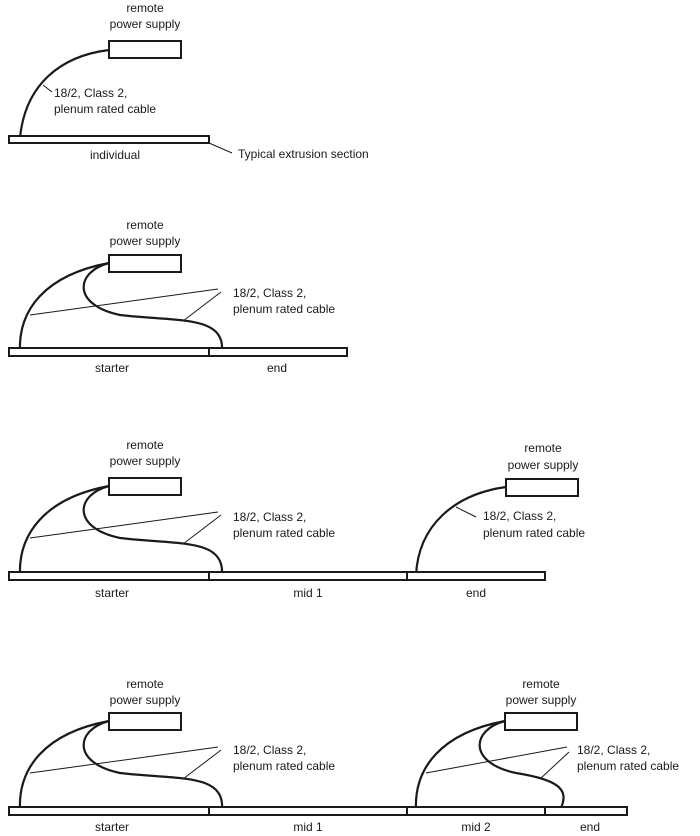 The width and height of the screenshot is (700, 836). Describe the element at coordinates (109, 139) in the screenshot. I see `extrusion-individual` at that location.